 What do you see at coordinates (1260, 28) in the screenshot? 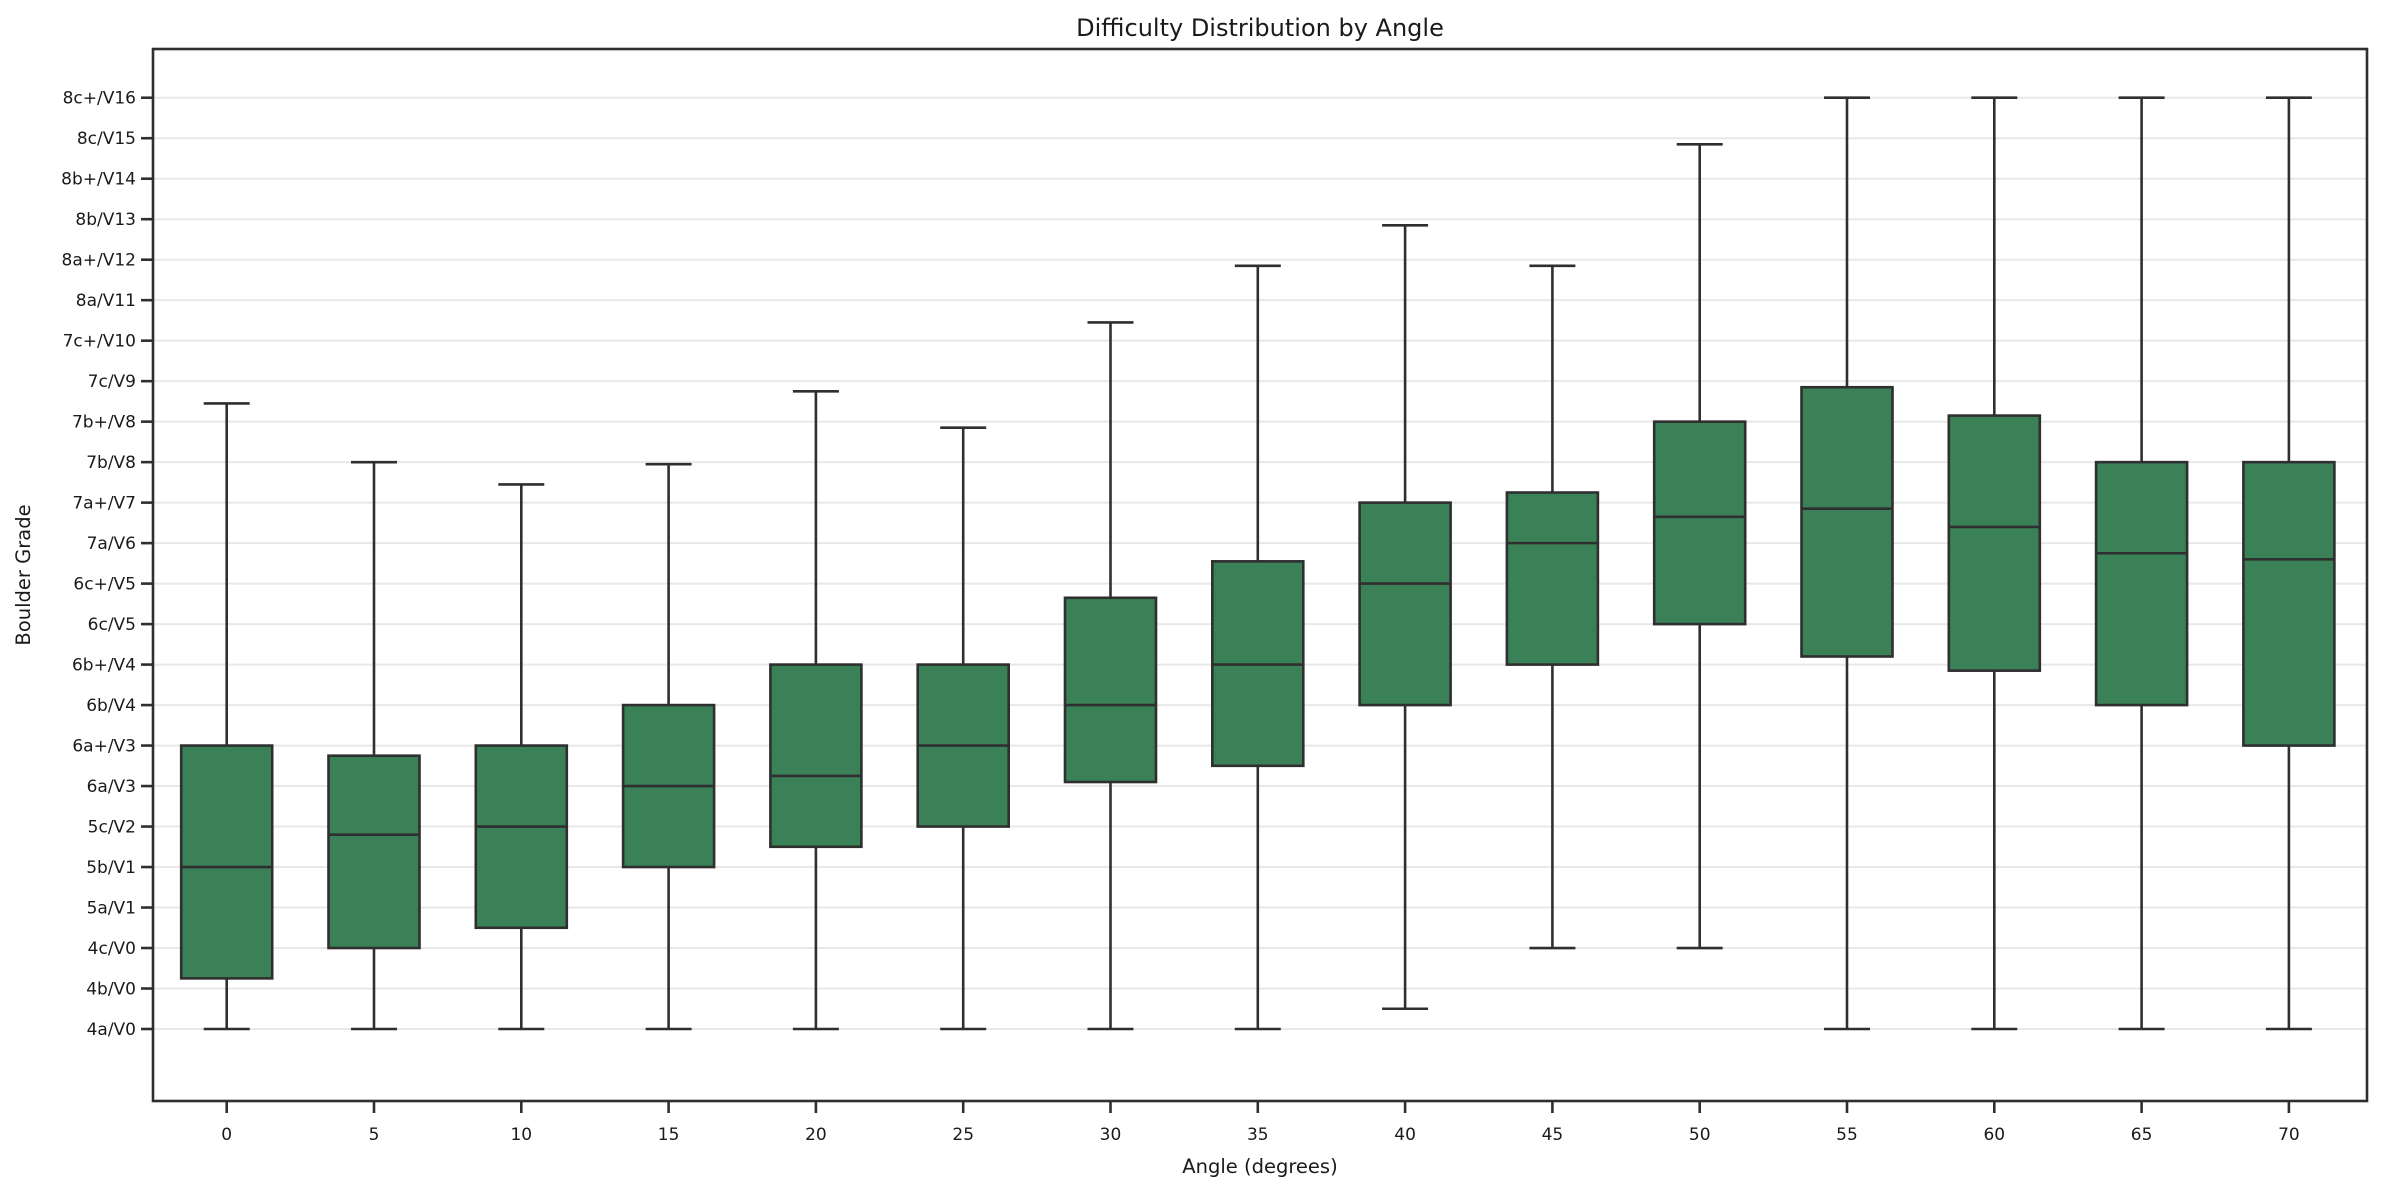
I see `chart-title: Difficulty Distribution by Angle` at bounding box center [1260, 28].